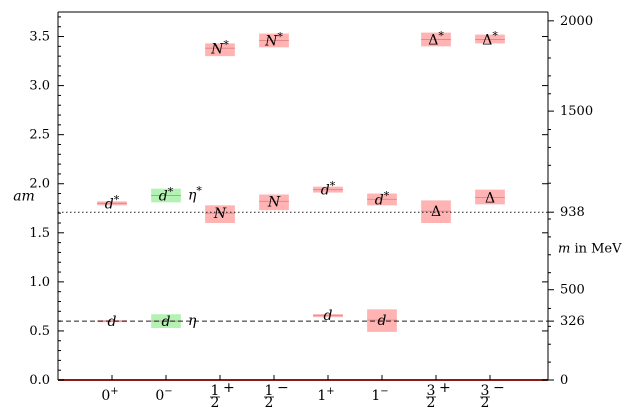  I want to click on left-tick-label: 1.0, so click(39, 282).